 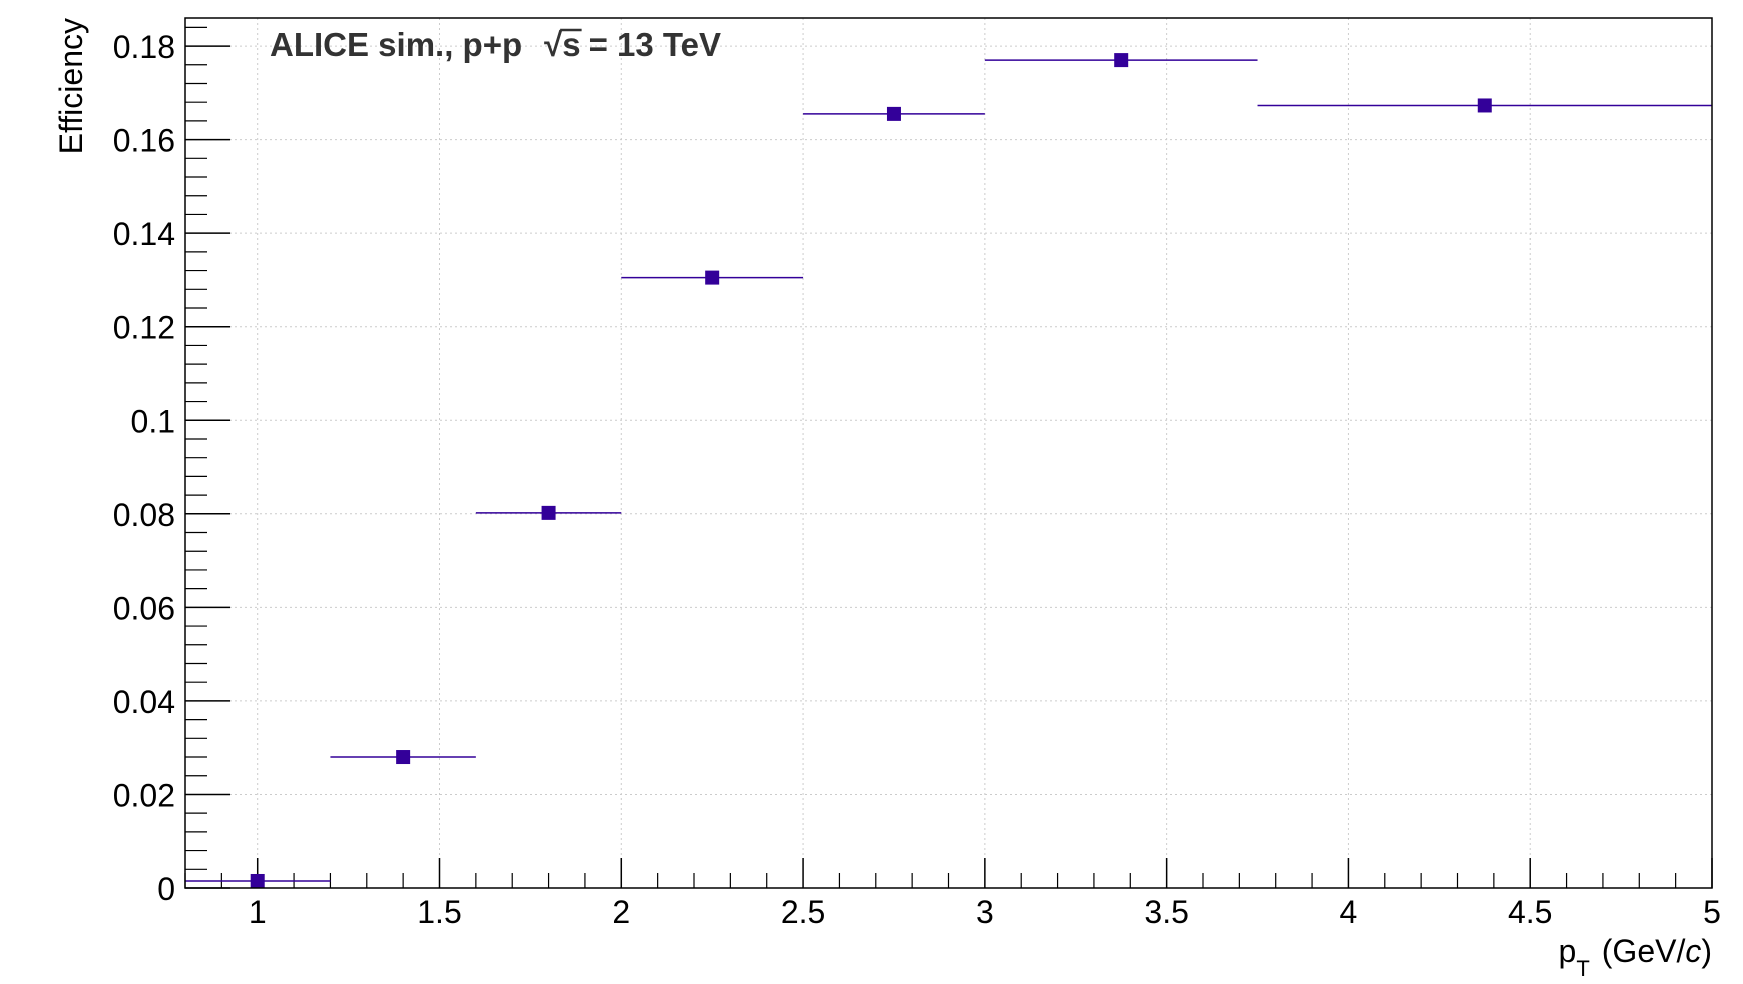 I want to click on y-tick-label: 0.04, so click(x=144, y=702).